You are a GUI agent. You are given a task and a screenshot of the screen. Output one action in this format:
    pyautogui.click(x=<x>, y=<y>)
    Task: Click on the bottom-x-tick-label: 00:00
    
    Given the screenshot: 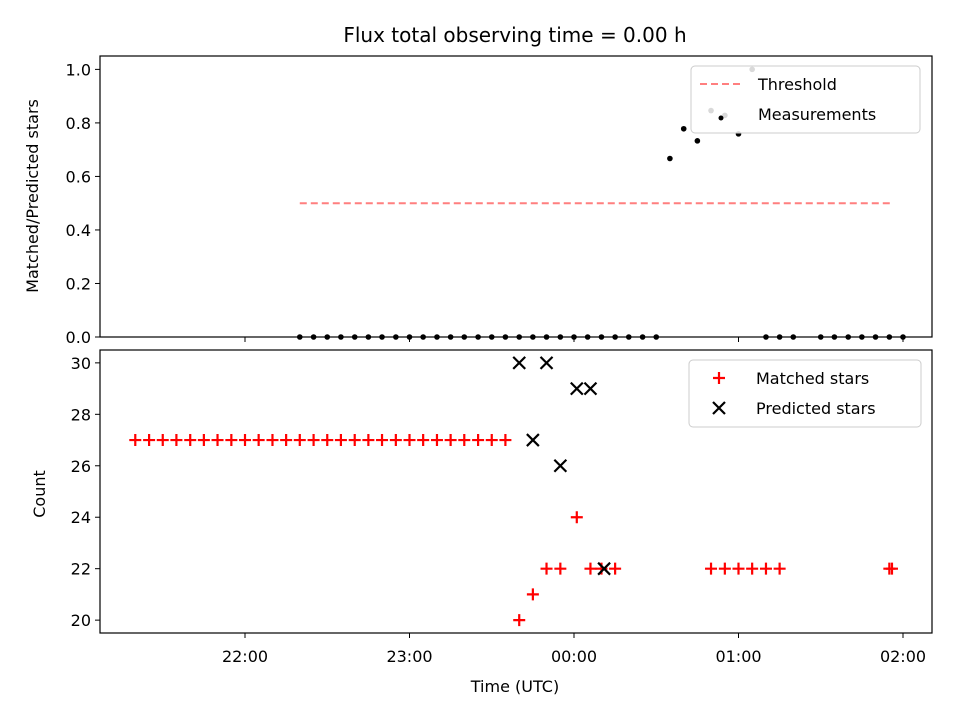 What is the action you would take?
    pyautogui.click(x=574, y=656)
    